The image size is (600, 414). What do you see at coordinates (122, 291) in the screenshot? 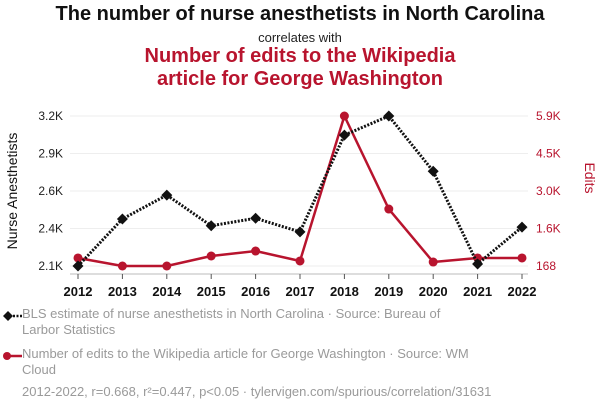
I see `x-tick-label: 2013` at bounding box center [122, 291].